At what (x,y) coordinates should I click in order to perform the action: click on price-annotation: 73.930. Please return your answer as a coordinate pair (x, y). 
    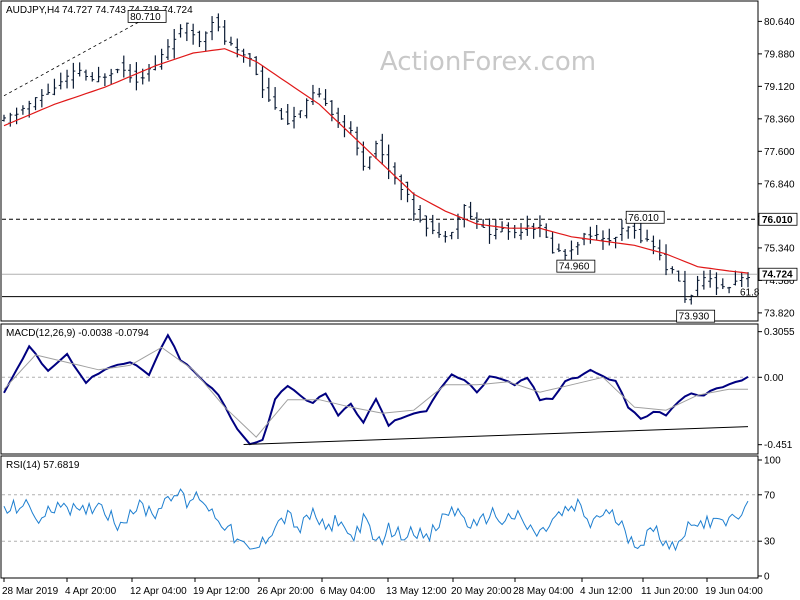
    Looking at the image, I should click on (696, 316).